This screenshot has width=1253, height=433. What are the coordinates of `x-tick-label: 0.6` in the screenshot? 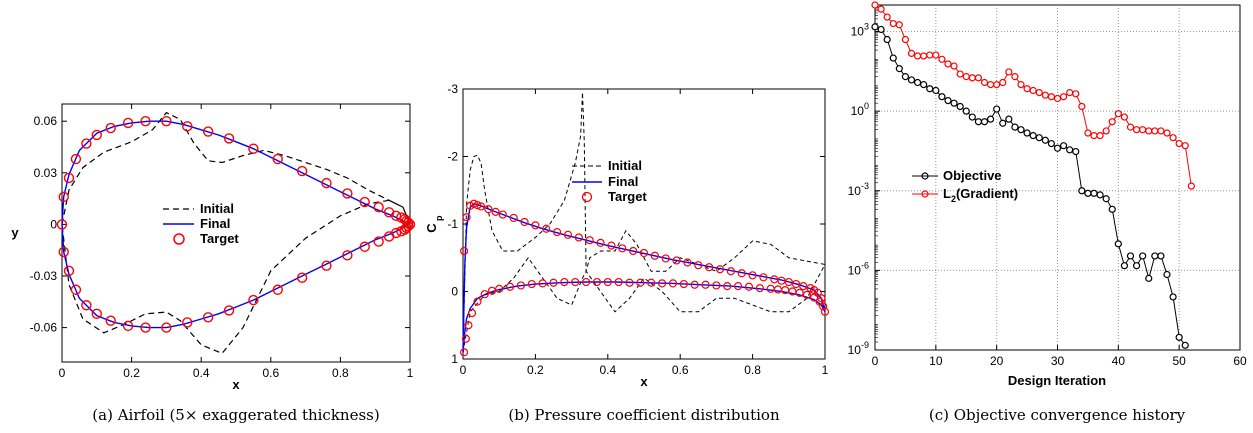 It's located at (680, 370).